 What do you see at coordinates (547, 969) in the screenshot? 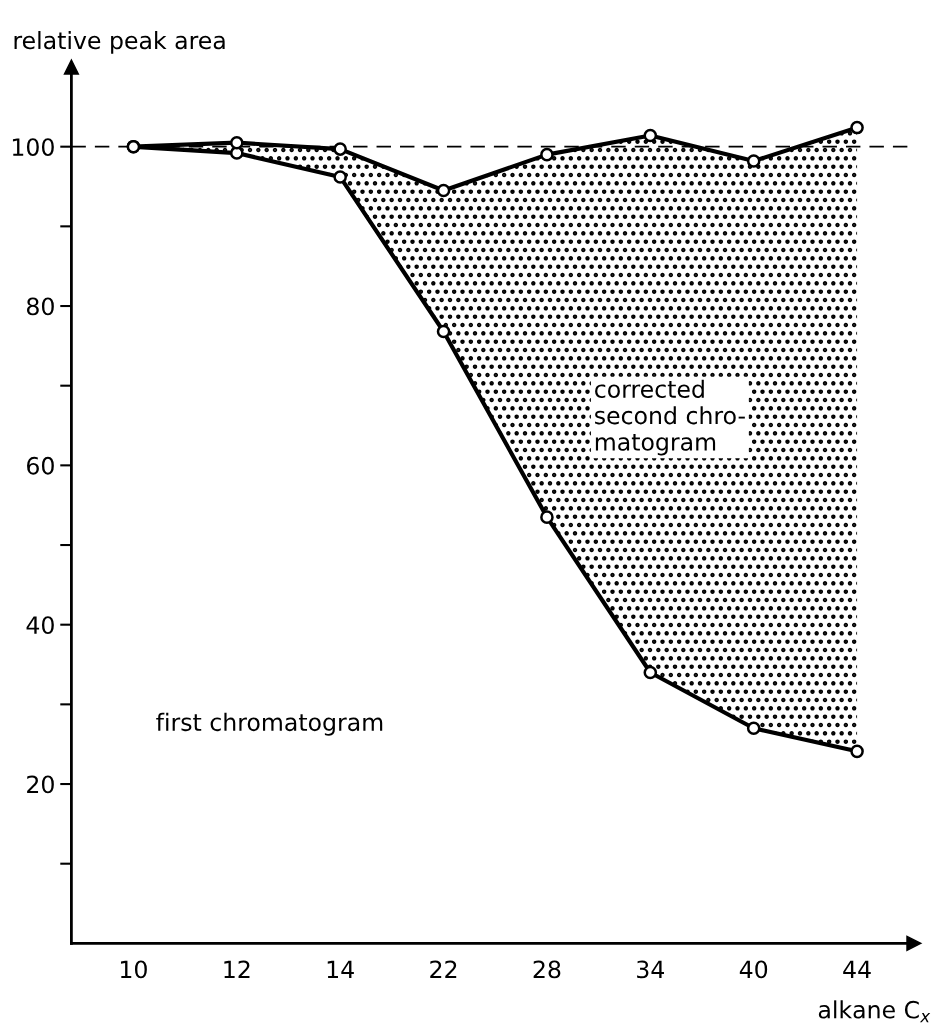
I see `x-tick-label: 28` at bounding box center [547, 969].